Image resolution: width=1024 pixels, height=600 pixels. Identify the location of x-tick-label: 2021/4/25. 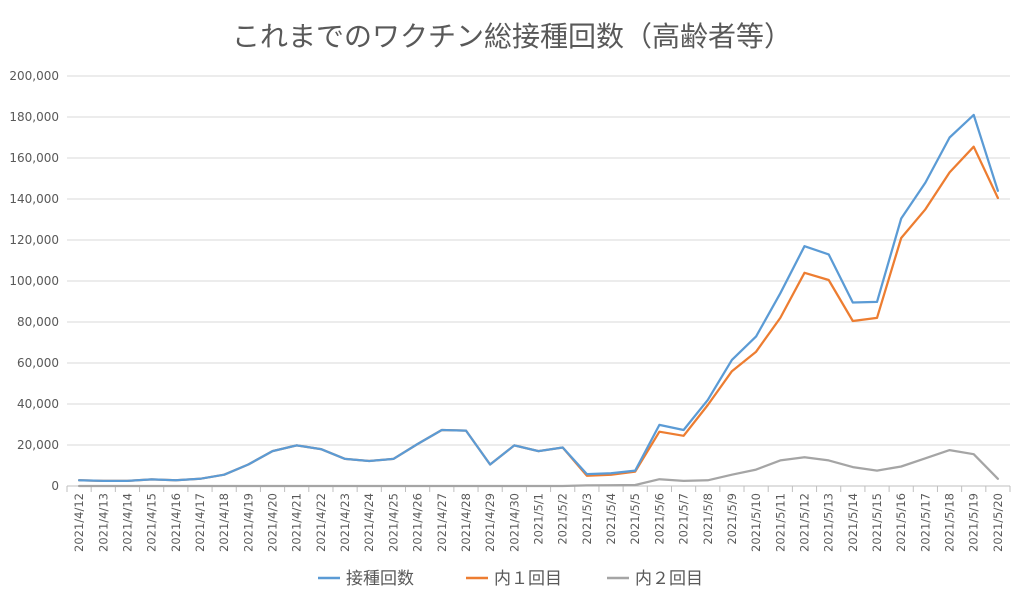
(393, 522).